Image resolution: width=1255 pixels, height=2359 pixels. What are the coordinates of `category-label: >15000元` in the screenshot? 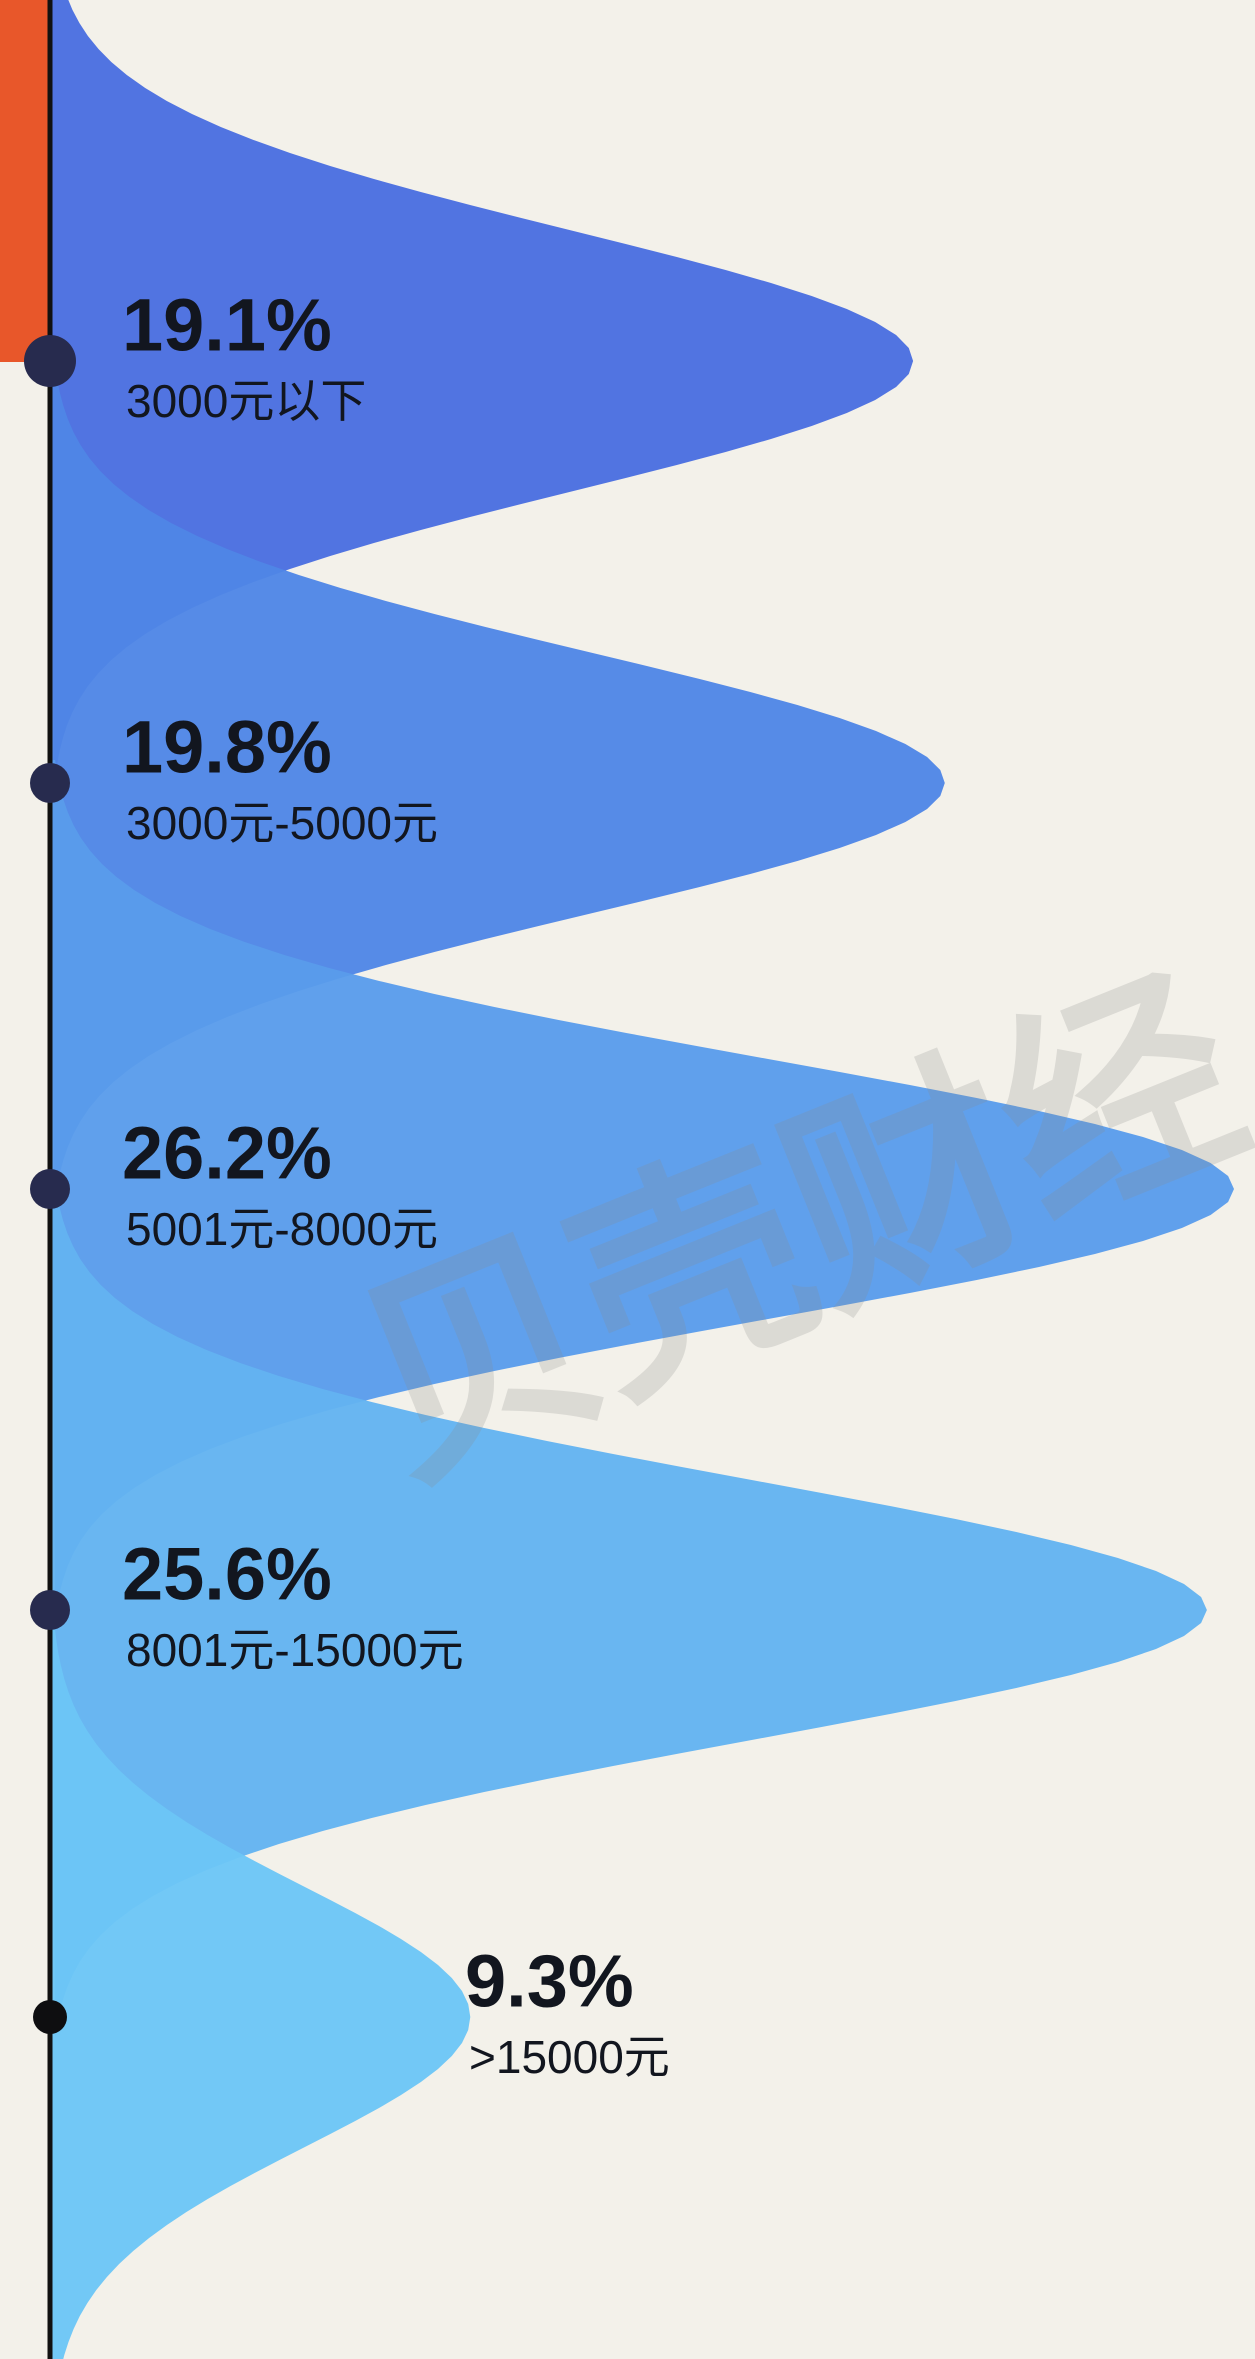 It's located at (569, 2057).